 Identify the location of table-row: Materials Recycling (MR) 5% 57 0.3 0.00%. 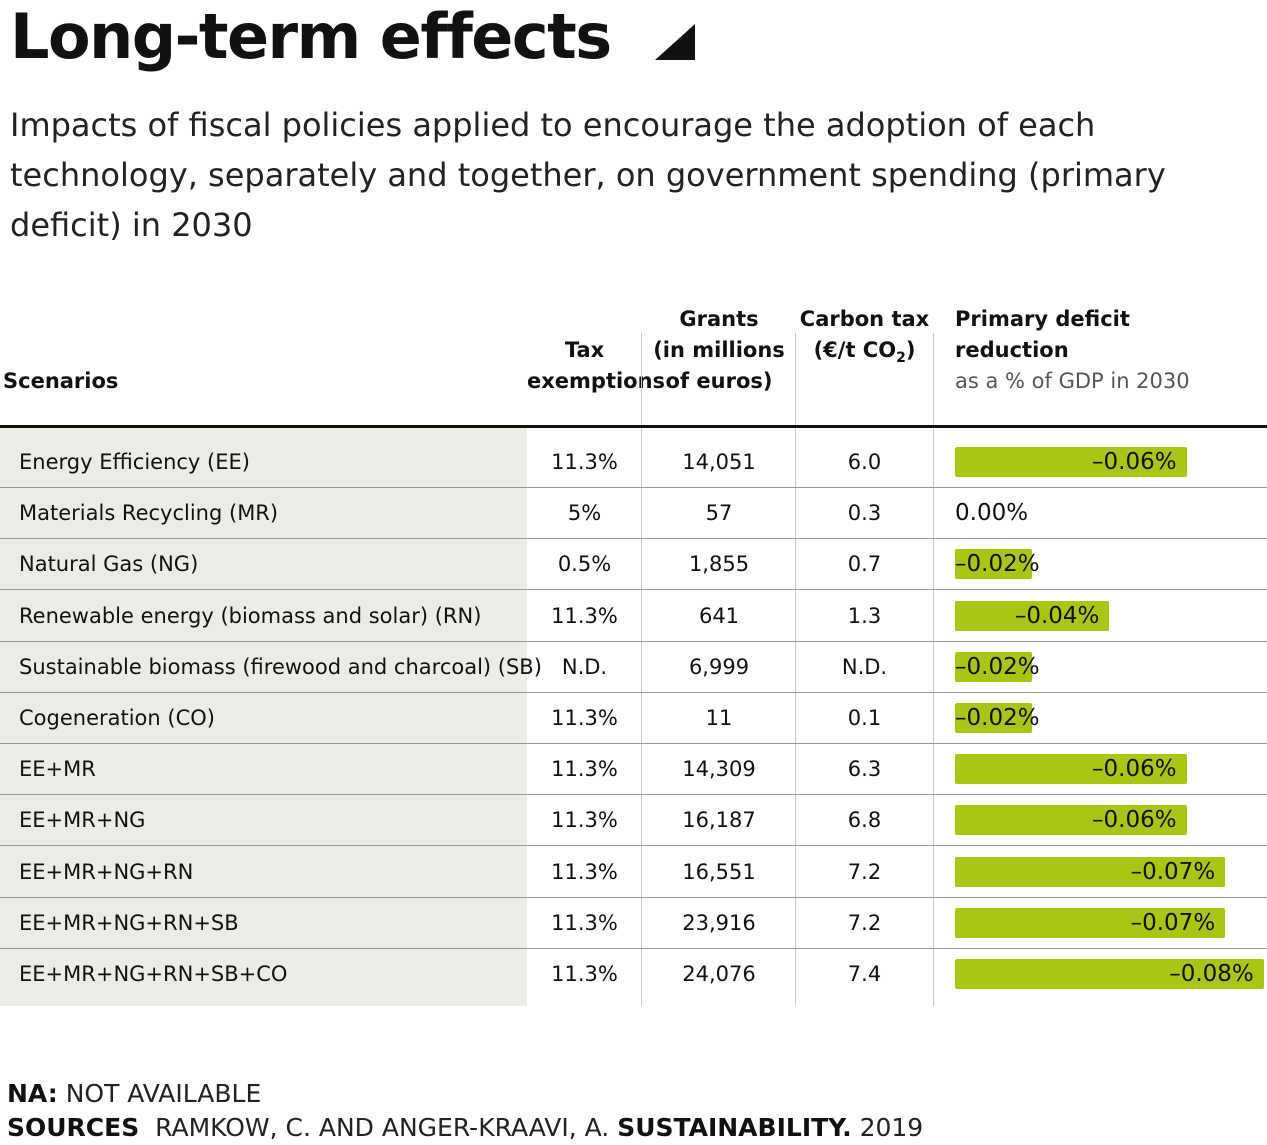
(633, 514).